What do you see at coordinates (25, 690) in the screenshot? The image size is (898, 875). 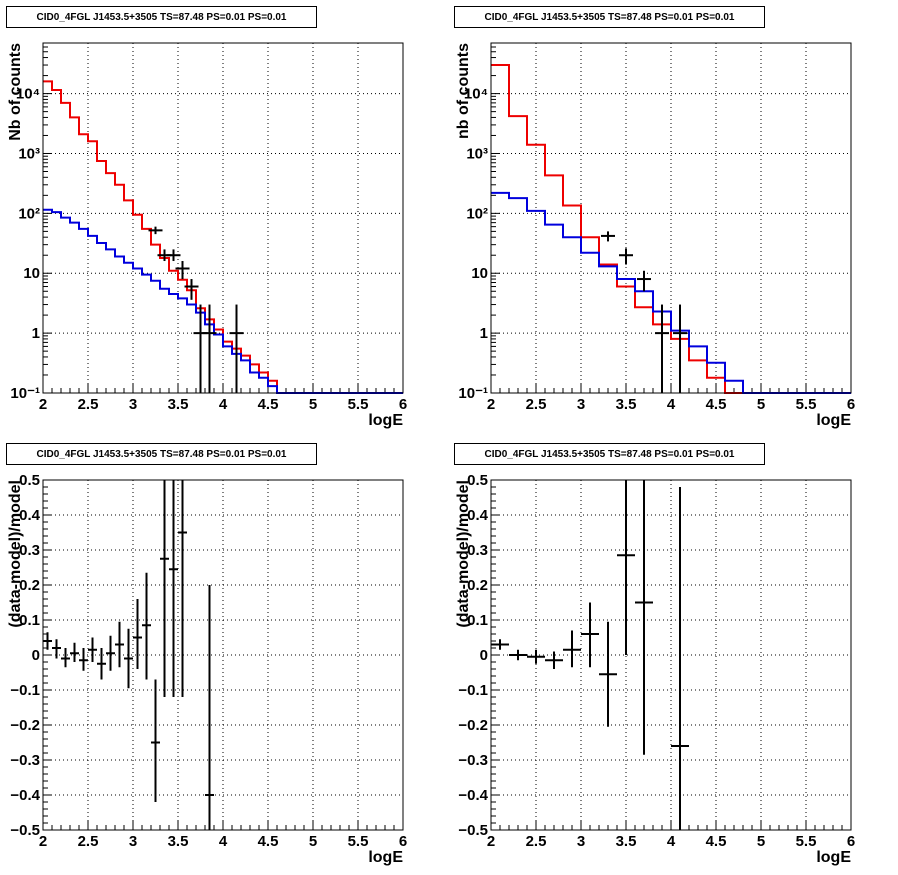 I see `y-tick-label: −0.1` at bounding box center [25, 690].